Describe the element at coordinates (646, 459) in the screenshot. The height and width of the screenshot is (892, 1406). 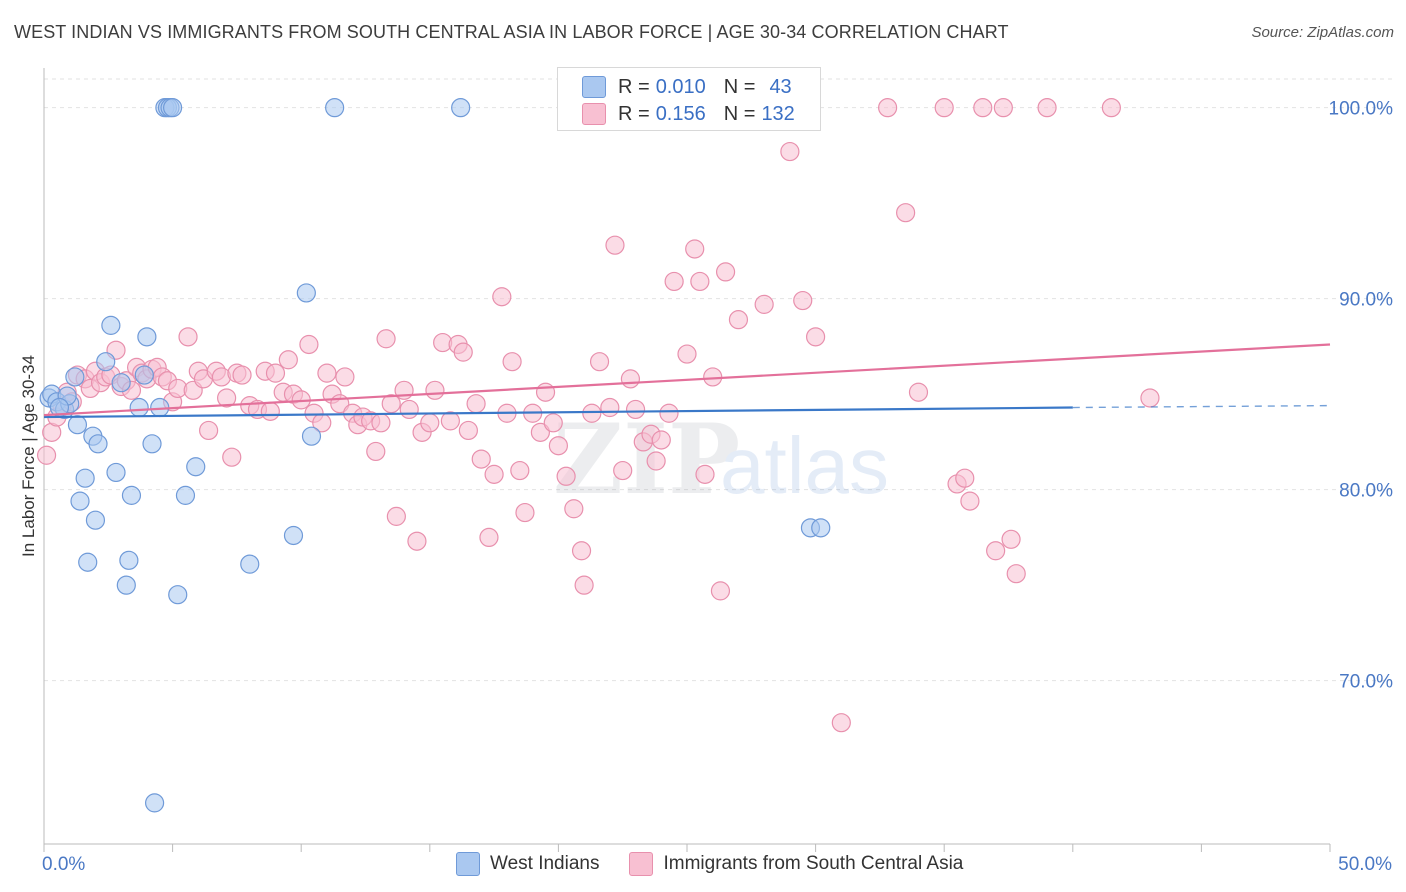
I see `watermark-zip: ZIP` at that location.